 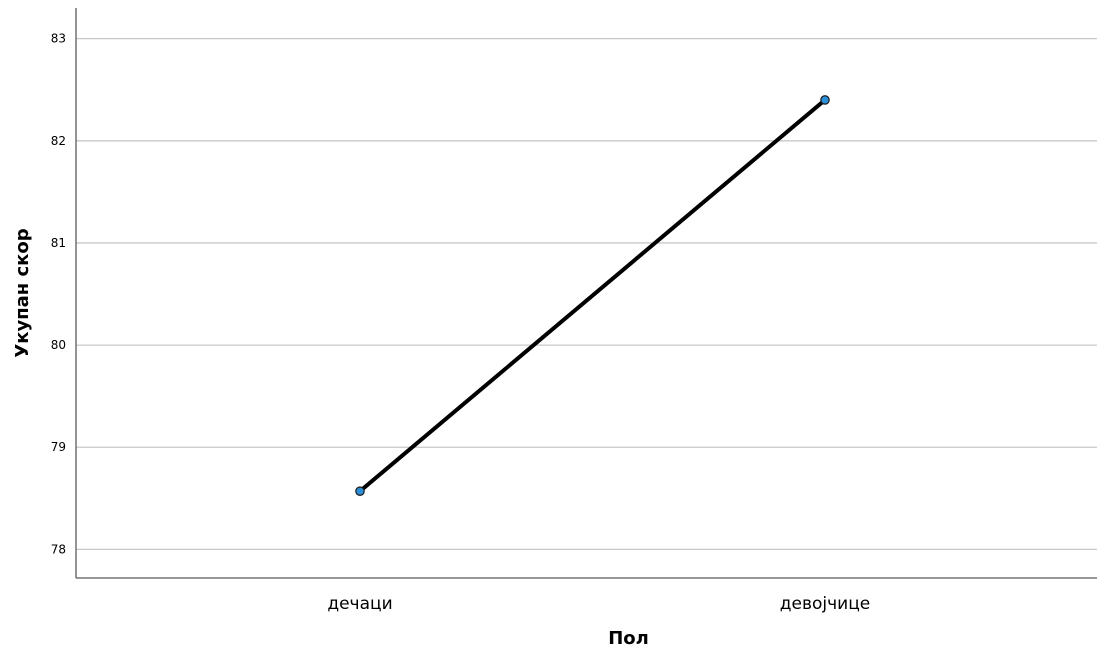 I want to click on y-tick-label: 79, so click(x=58, y=447).